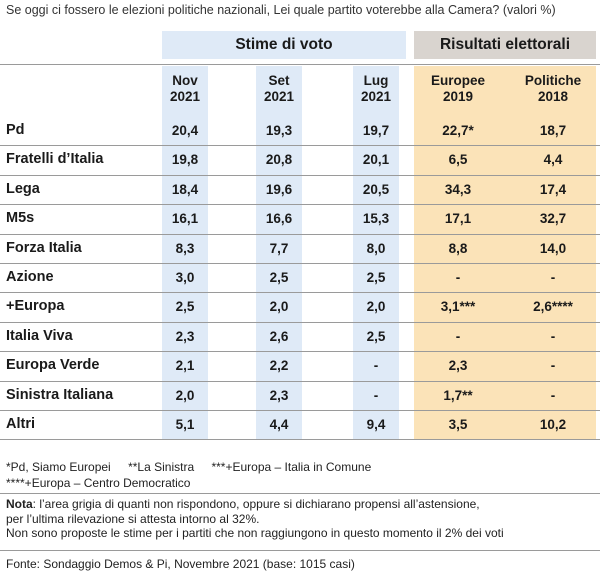 This screenshot has height=572, width=600. Describe the element at coordinates (300, 277) in the screenshot. I see `table-row: Azione 3,0 2,5 2,5 - -` at that location.